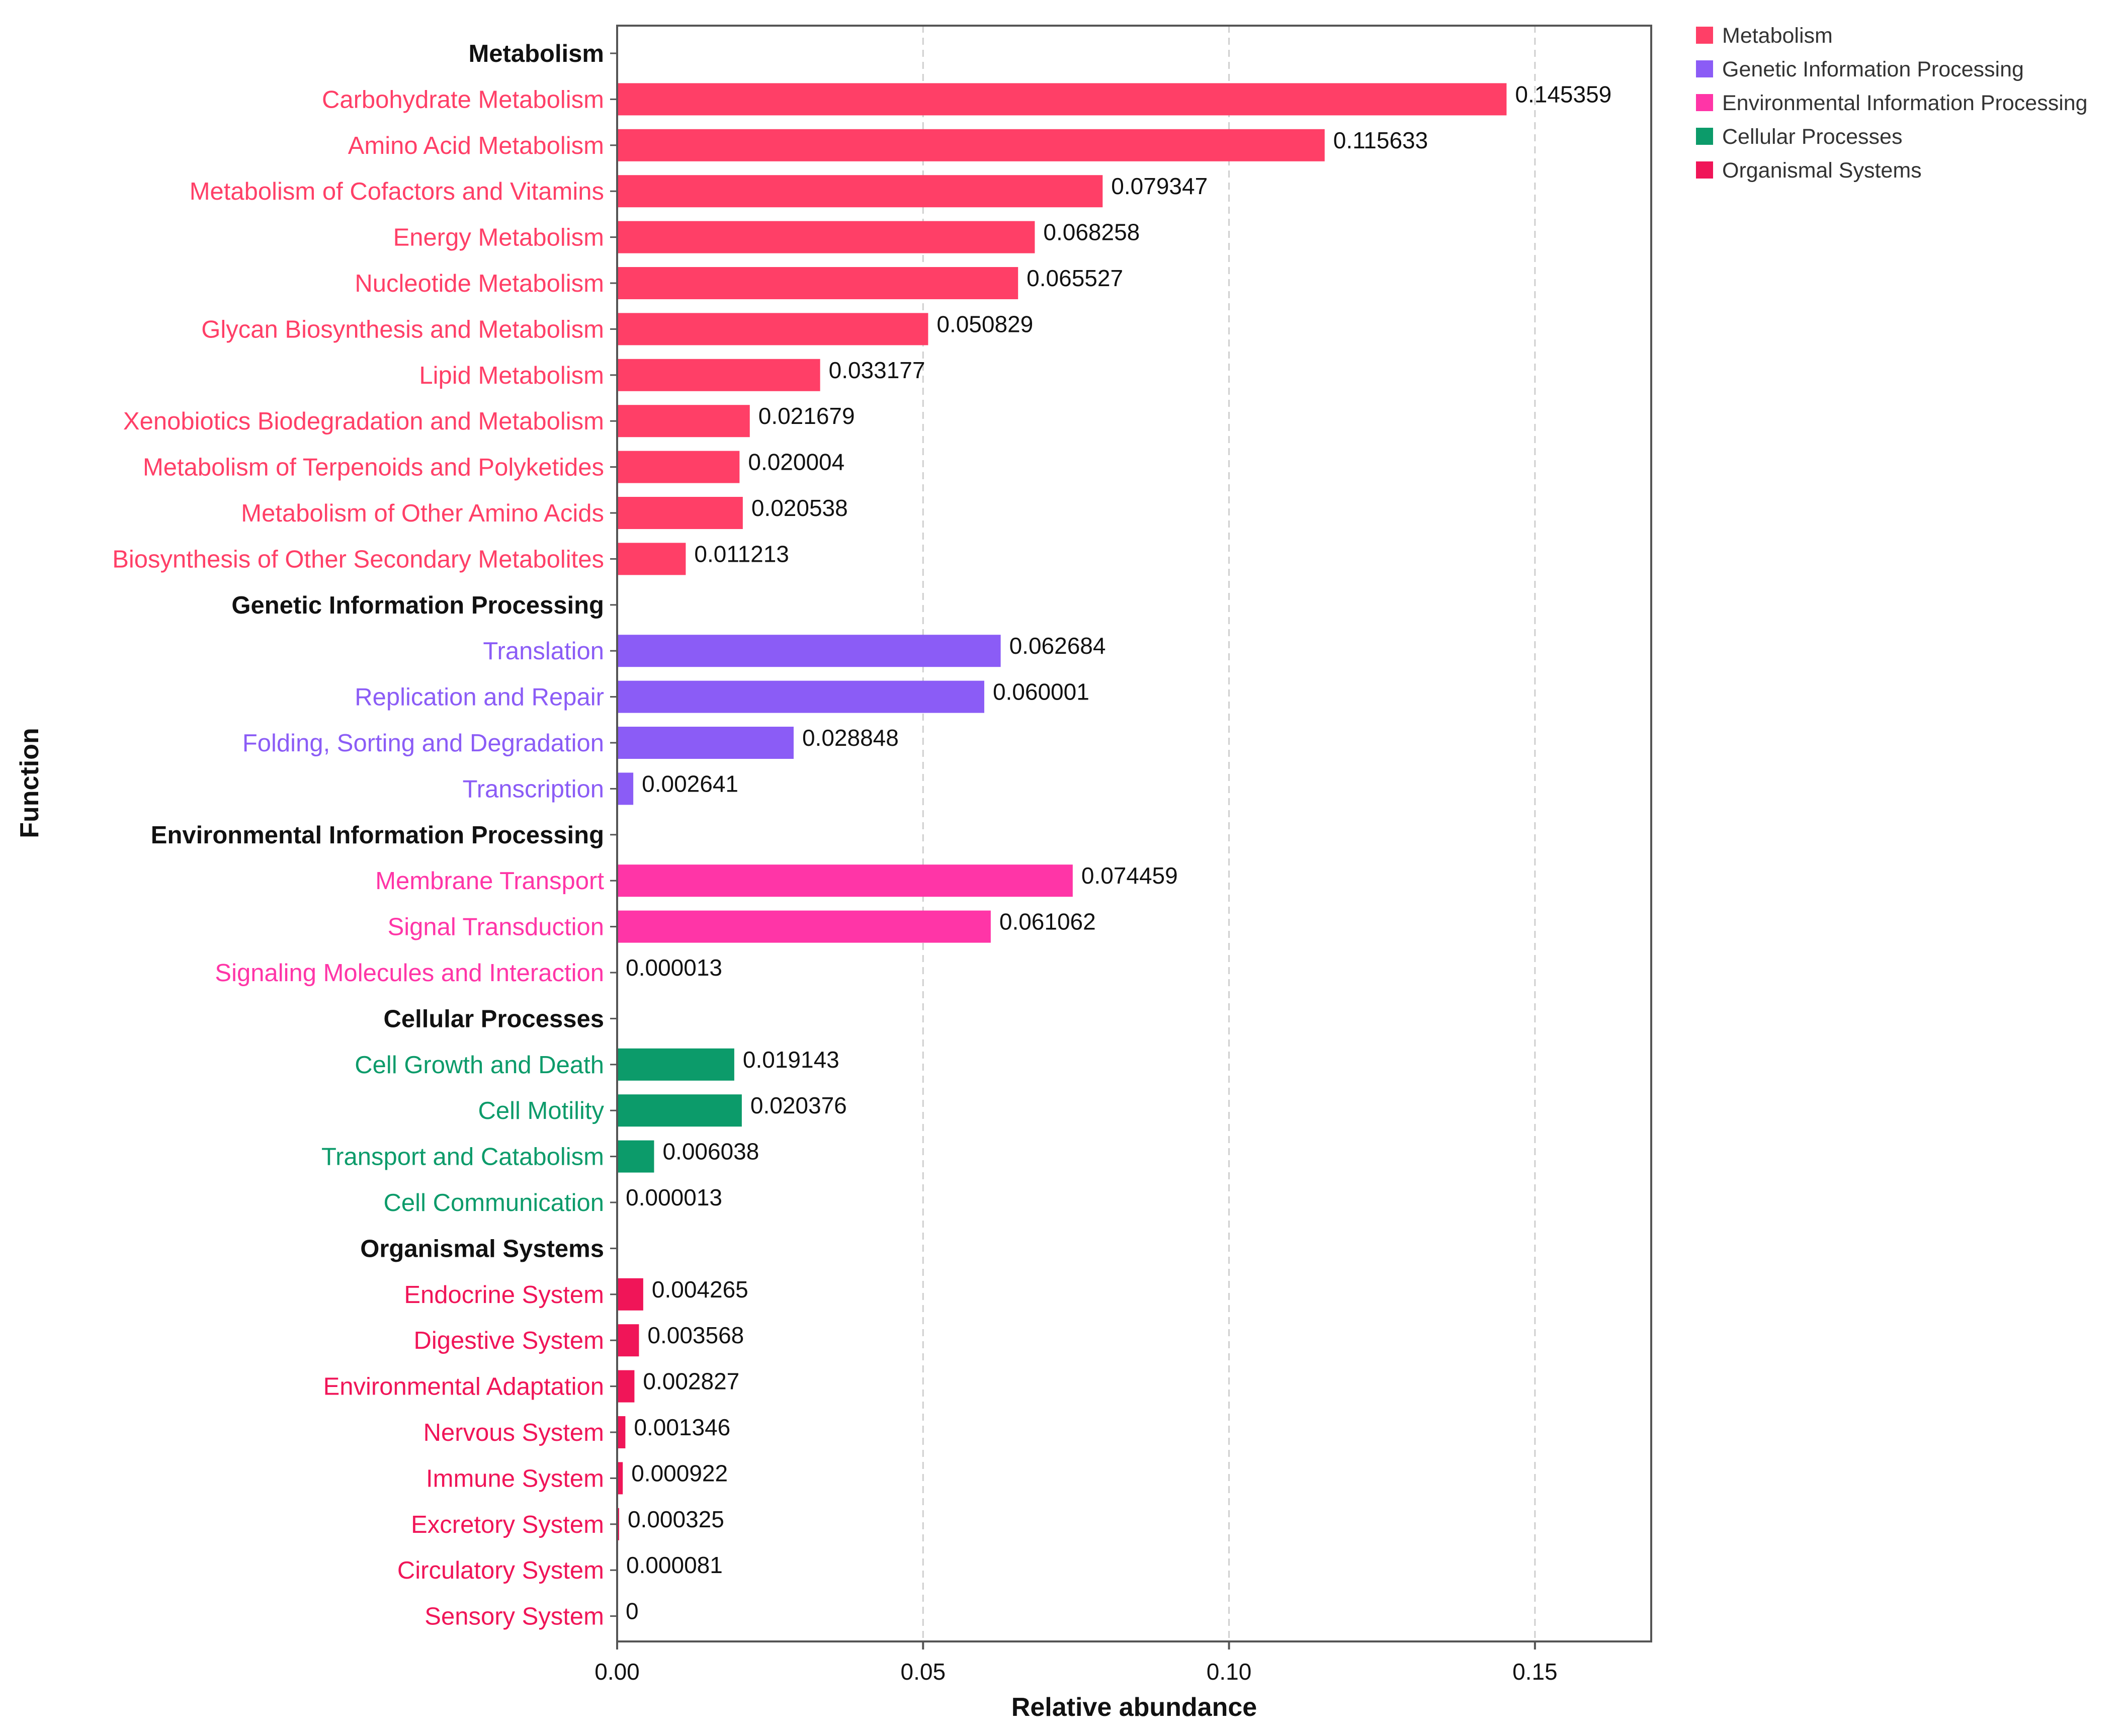 The width and height of the screenshot is (2126, 1736). What do you see at coordinates (373, 468) in the screenshot?
I see `category-label-metabolism-of-terpenoids-and-polyketides: Metabolism of Terpenoids and Polyketides` at bounding box center [373, 468].